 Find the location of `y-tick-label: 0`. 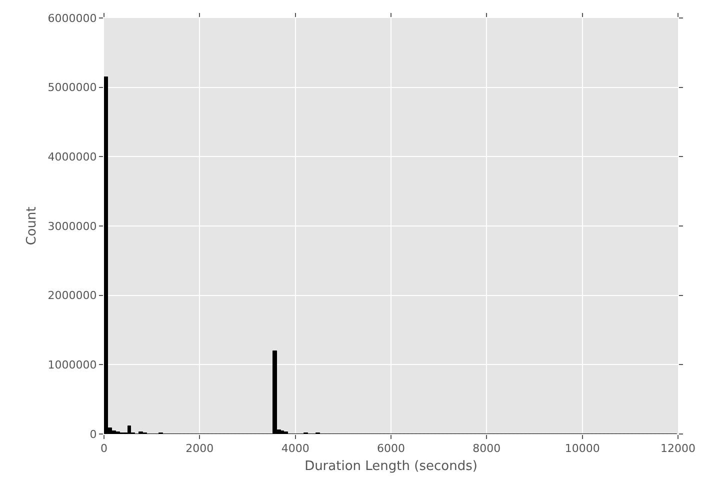

y-tick-label: 0 is located at coordinates (93, 434).